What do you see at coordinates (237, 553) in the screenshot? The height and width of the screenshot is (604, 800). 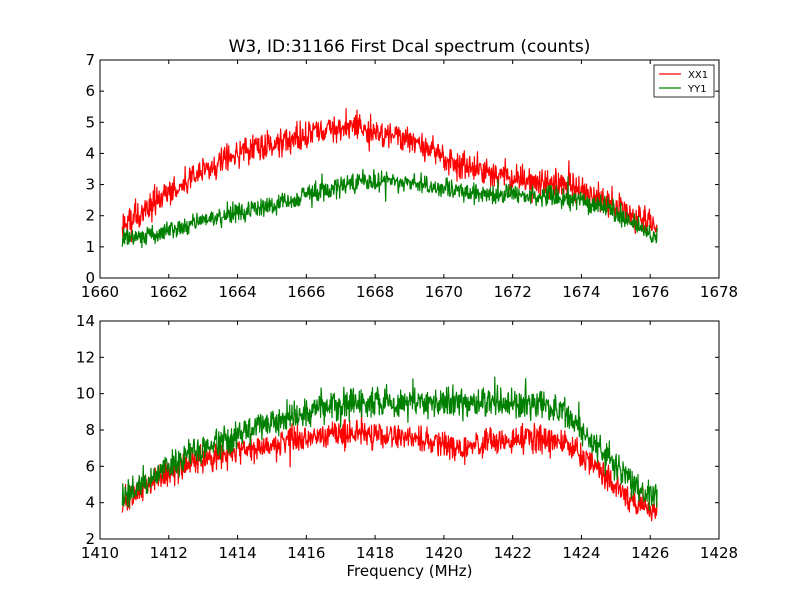 I see `x-tick-label: 1414` at bounding box center [237, 553].